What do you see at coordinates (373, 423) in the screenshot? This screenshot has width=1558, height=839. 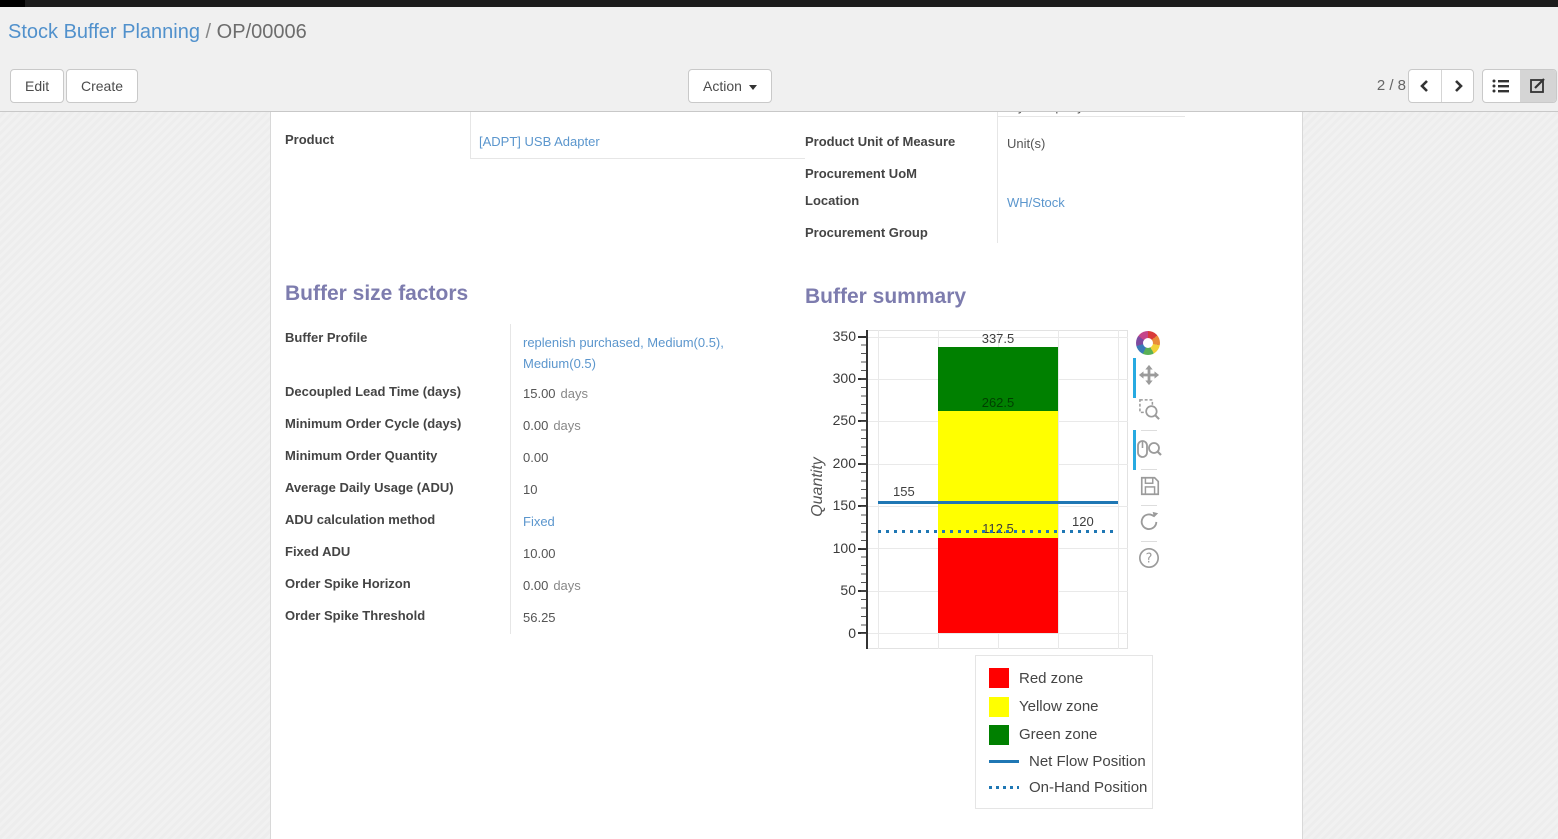 I see `min-order-cycle-label: Minimum Order Cycle (days)` at bounding box center [373, 423].